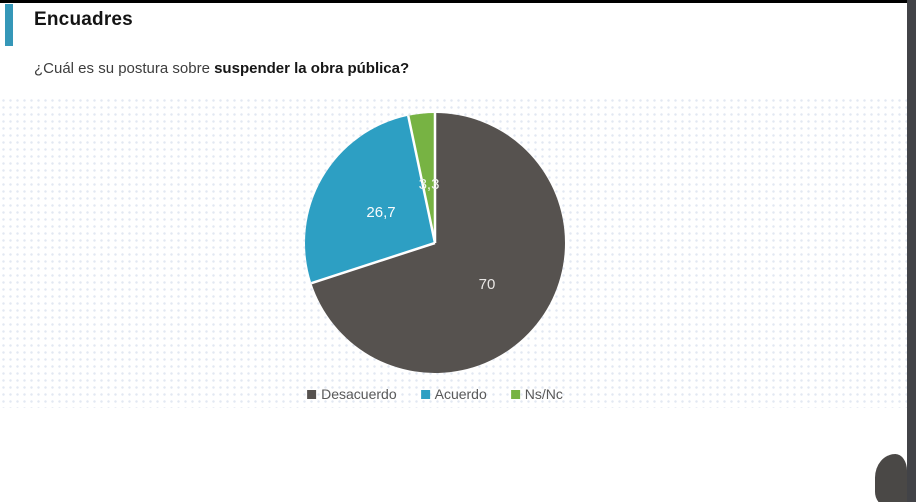 The height and width of the screenshot is (502, 916). I want to click on pie-slice-acuerdo, so click(370, 199).